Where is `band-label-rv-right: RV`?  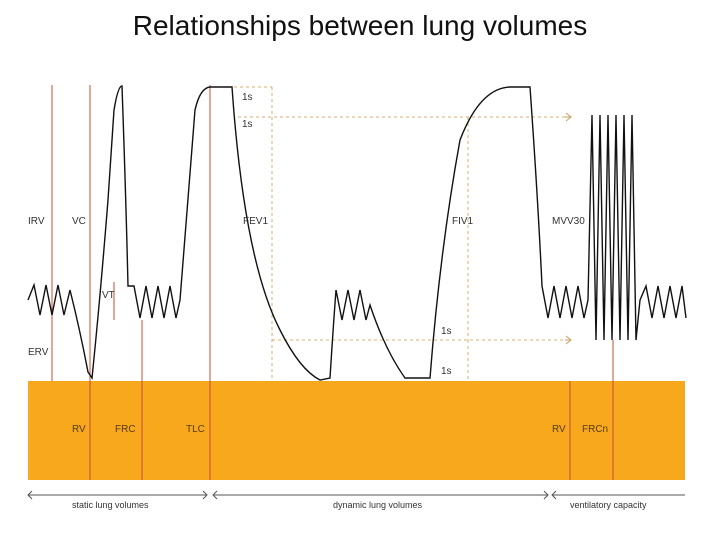
band-label-rv-right: RV is located at coordinates (559, 429).